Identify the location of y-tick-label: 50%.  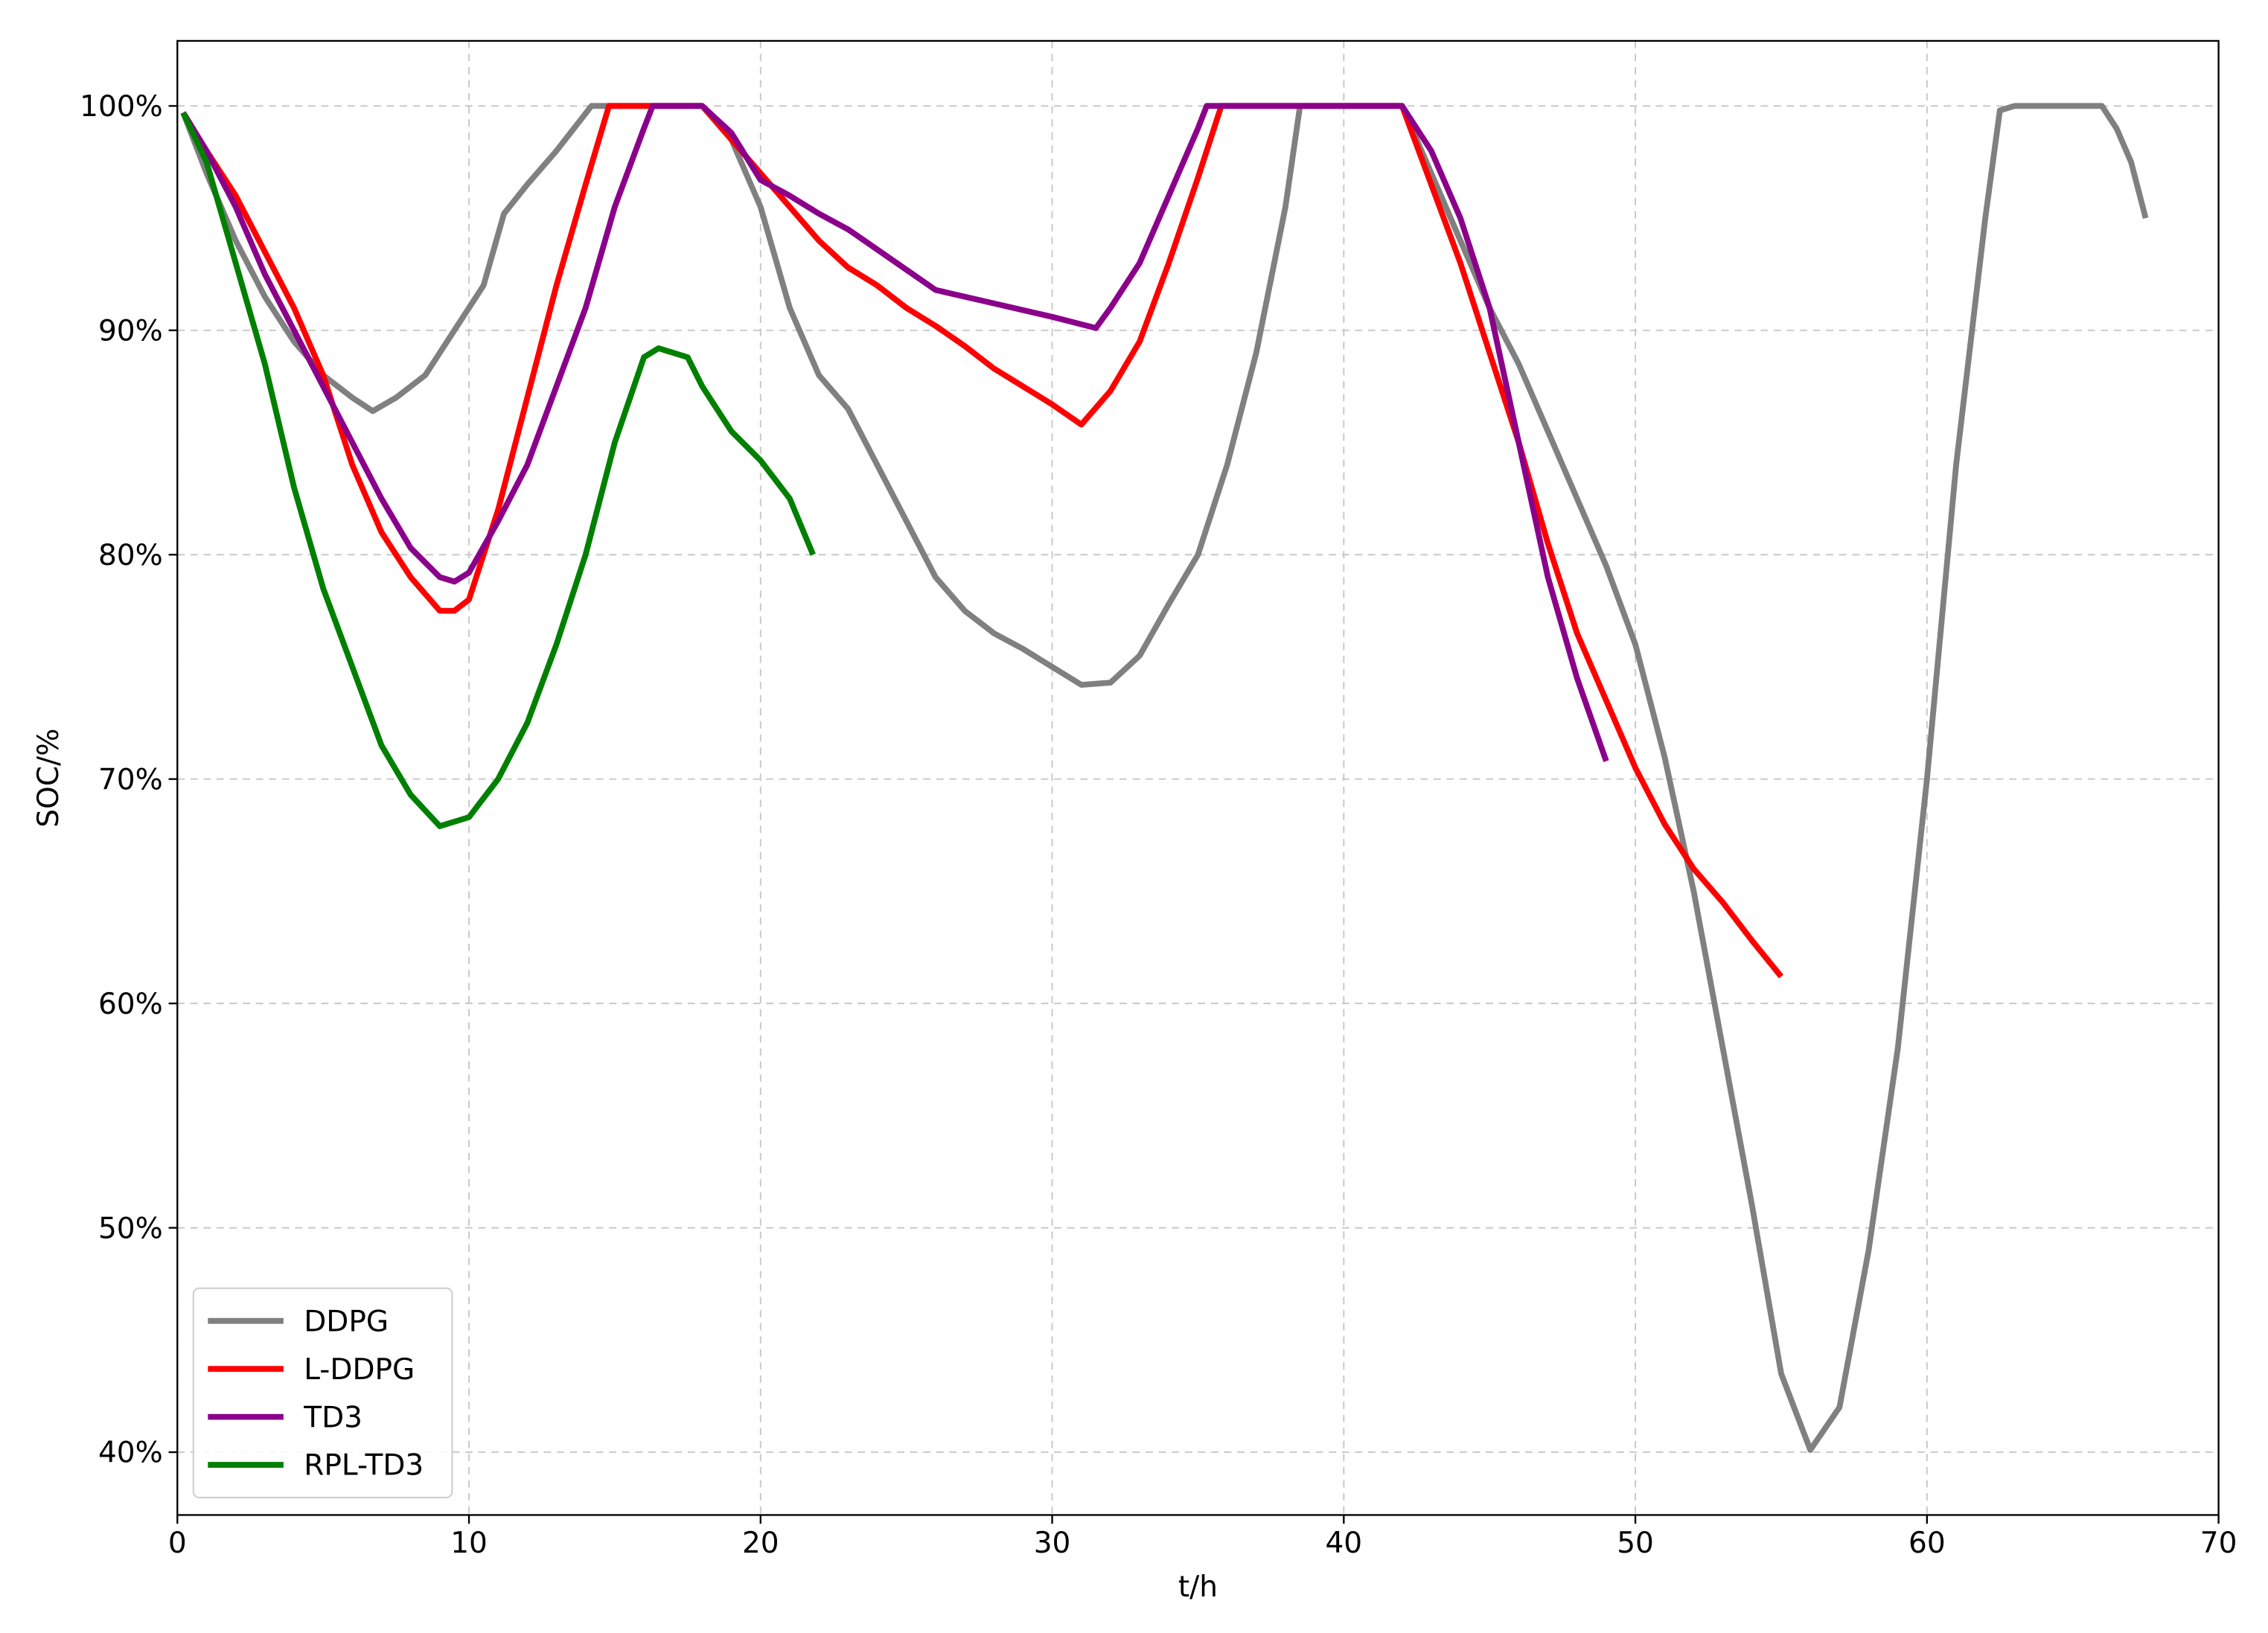
(130, 1228).